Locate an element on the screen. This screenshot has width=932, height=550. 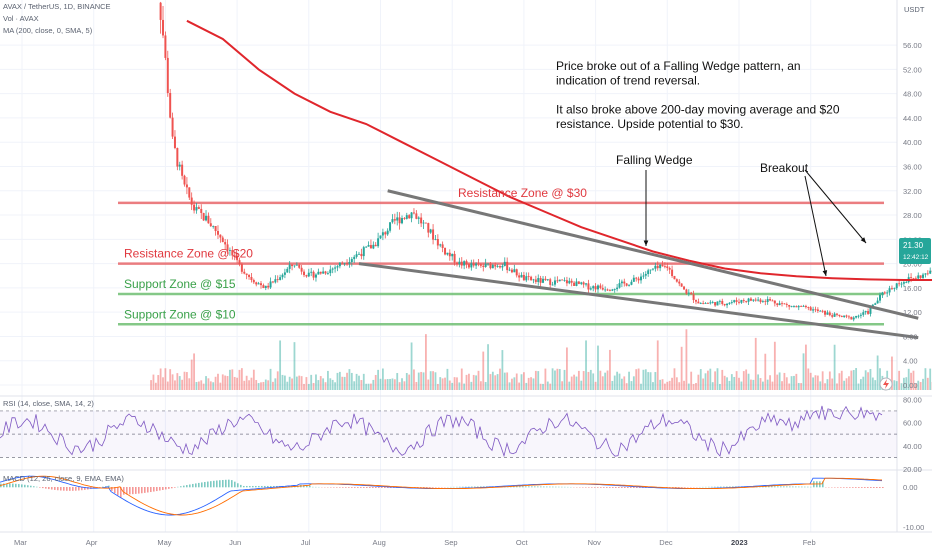
last-price-value: 21.30 is located at coordinates (913, 245).